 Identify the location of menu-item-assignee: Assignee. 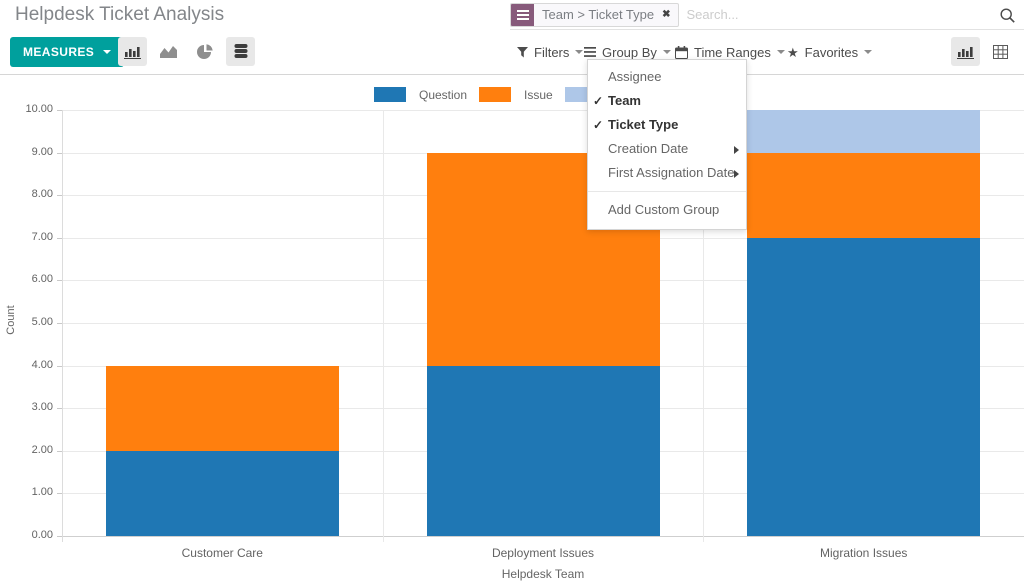
(635, 76).